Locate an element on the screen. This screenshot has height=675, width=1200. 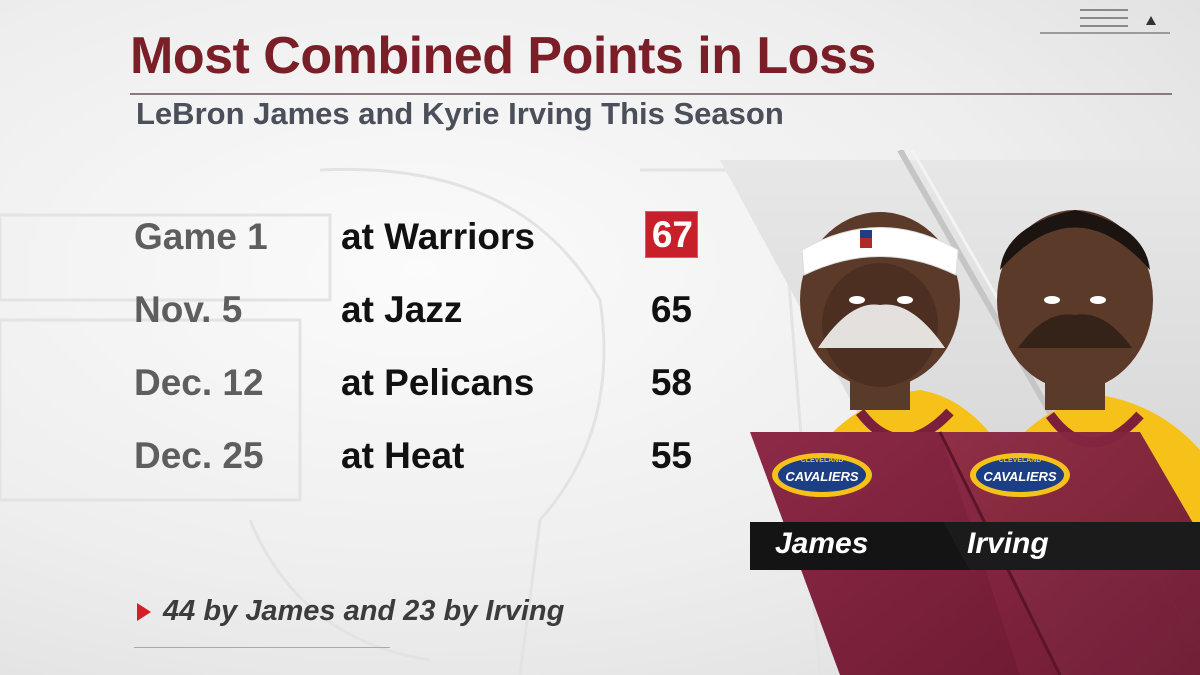
game-opponent: at Warriors is located at coordinates (438, 236).